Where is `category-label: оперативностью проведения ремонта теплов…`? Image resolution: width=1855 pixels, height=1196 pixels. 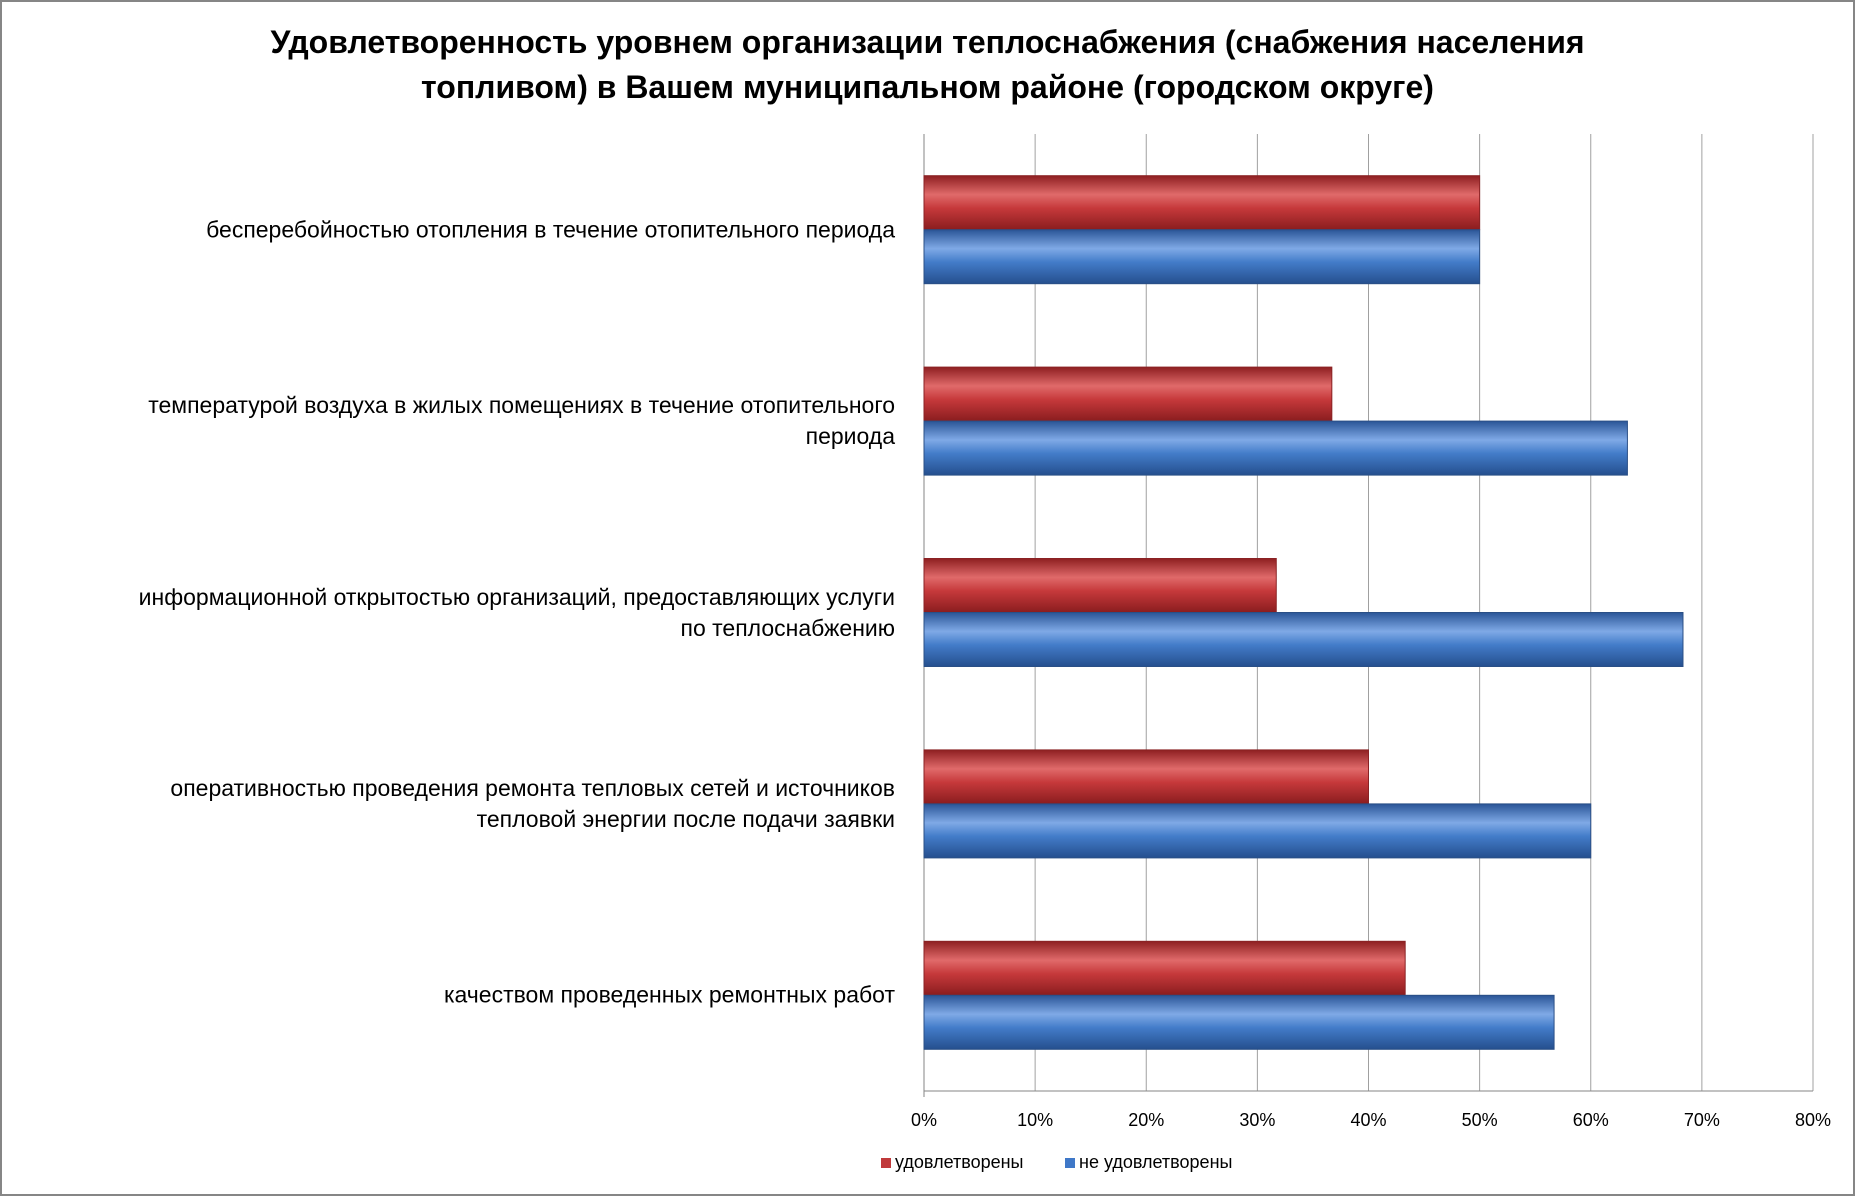
category-label: оперативностью проведения ремонта теплов… is located at coordinates (447, 804).